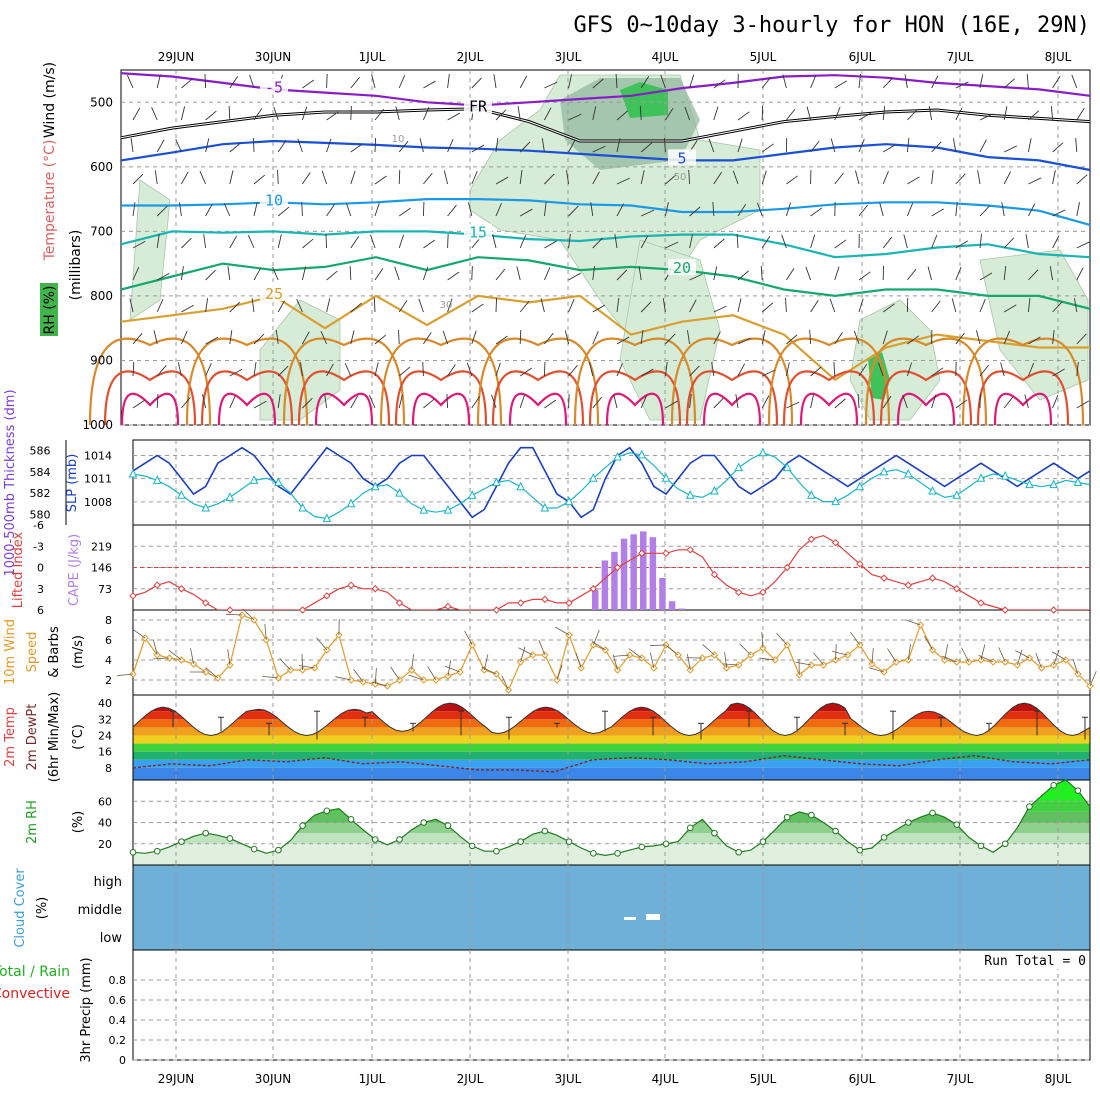 The width and height of the screenshot is (1100, 1100). What do you see at coordinates (40, 514) in the screenshot?
I see `thickness-tick: 580` at bounding box center [40, 514].